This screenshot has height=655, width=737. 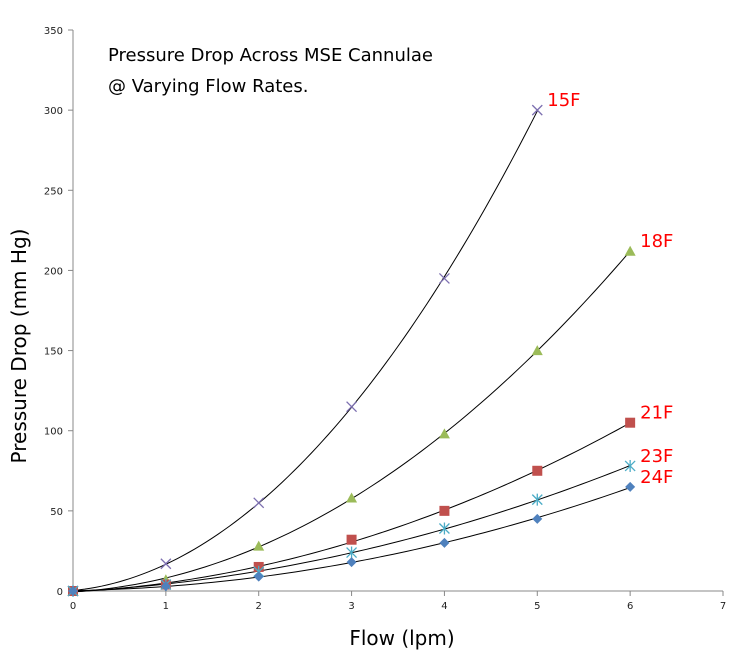 What do you see at coordinates (656, 241) in the screenshot?
I see `series-18f-label: 18F` at bounding box center [656, 241].